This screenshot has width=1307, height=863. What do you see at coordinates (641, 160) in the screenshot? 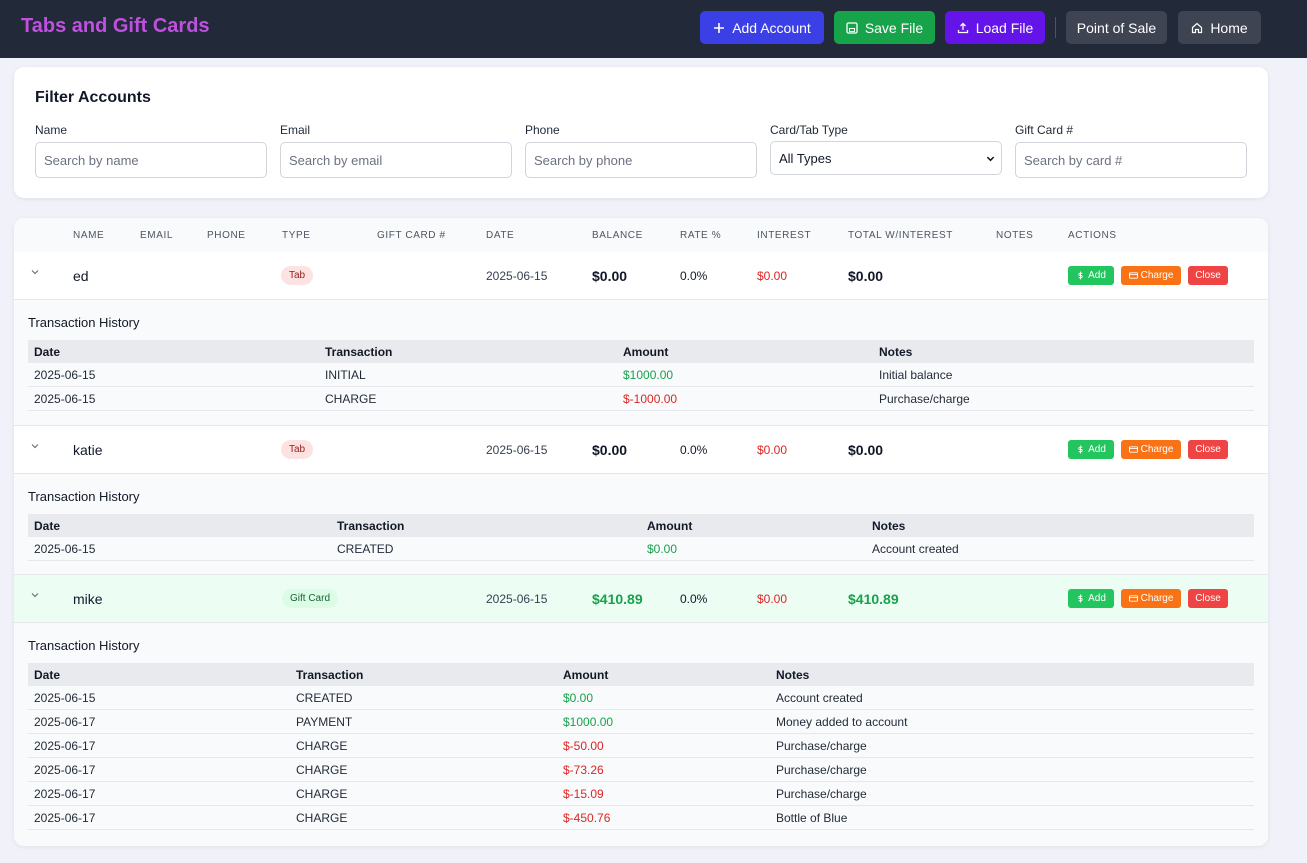
I see `phone-search-input: Search by phone` at bounding box center [641, 160].